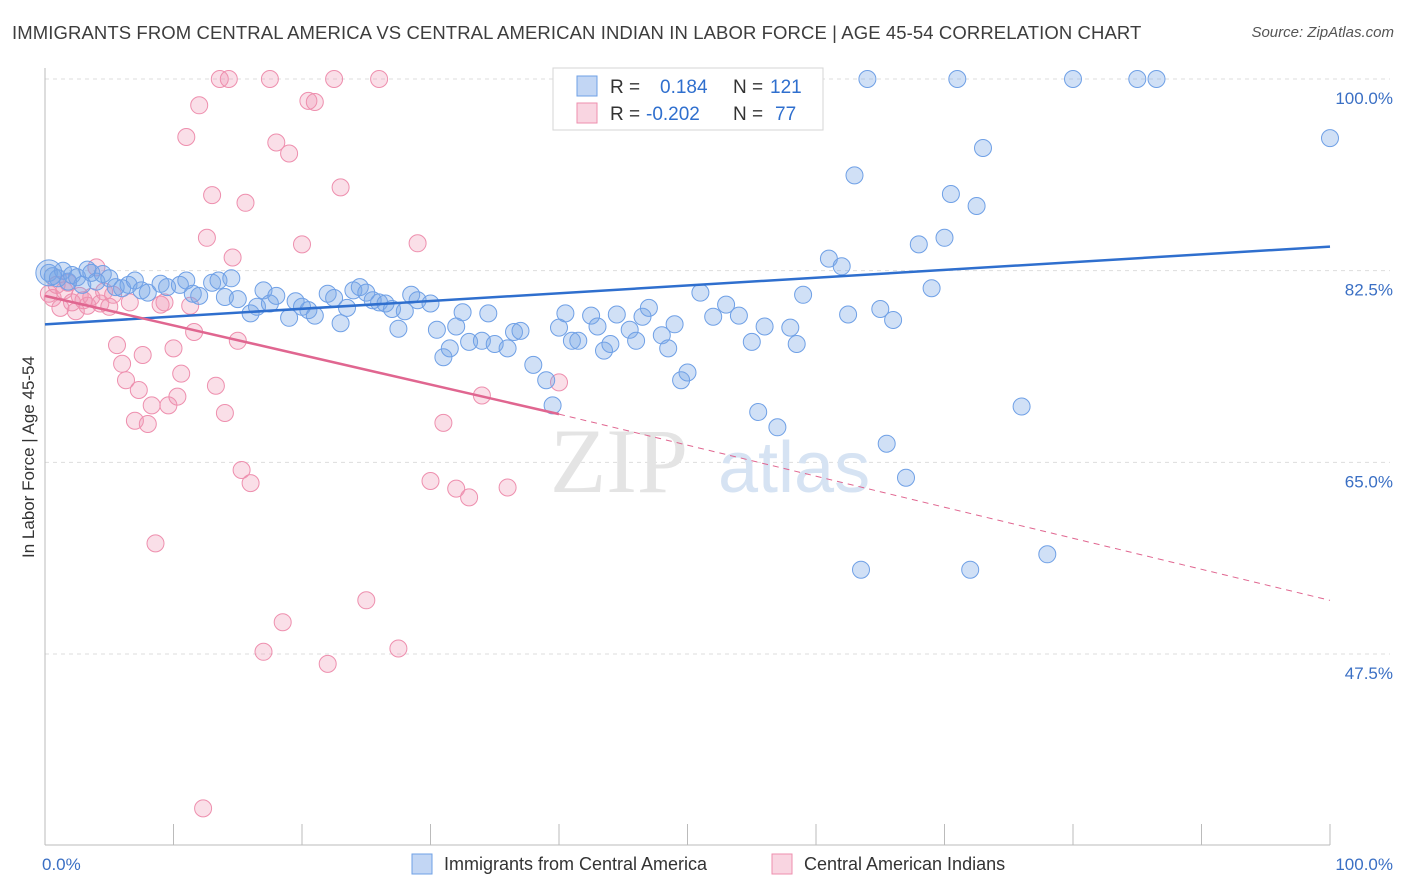 This screenshot has height=892, width=1406. What do you see at coordinates (688, 99) in the screenshot?
I see `stats-box: R = 0.184 N = 121 R = -0.202 N = 77` at bounding box center [688, 99].